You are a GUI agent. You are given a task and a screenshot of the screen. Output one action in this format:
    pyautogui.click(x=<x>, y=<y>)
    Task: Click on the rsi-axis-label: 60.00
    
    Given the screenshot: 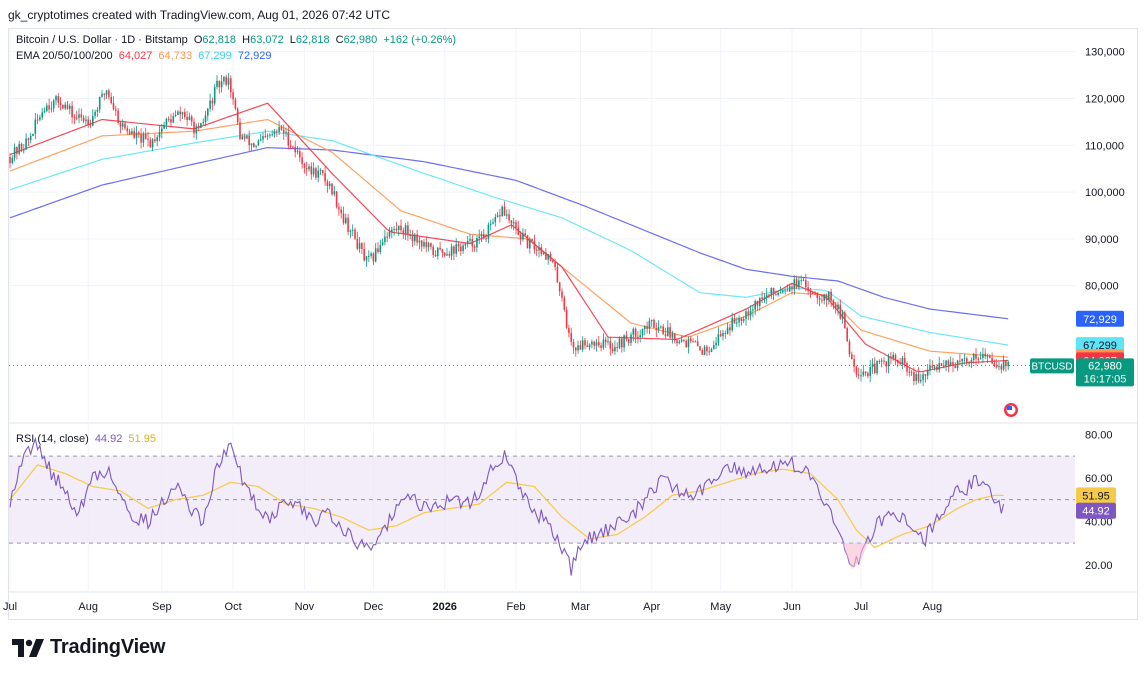 What is the action you would take?
    pyautogui.click(x=1099, y=479)
    